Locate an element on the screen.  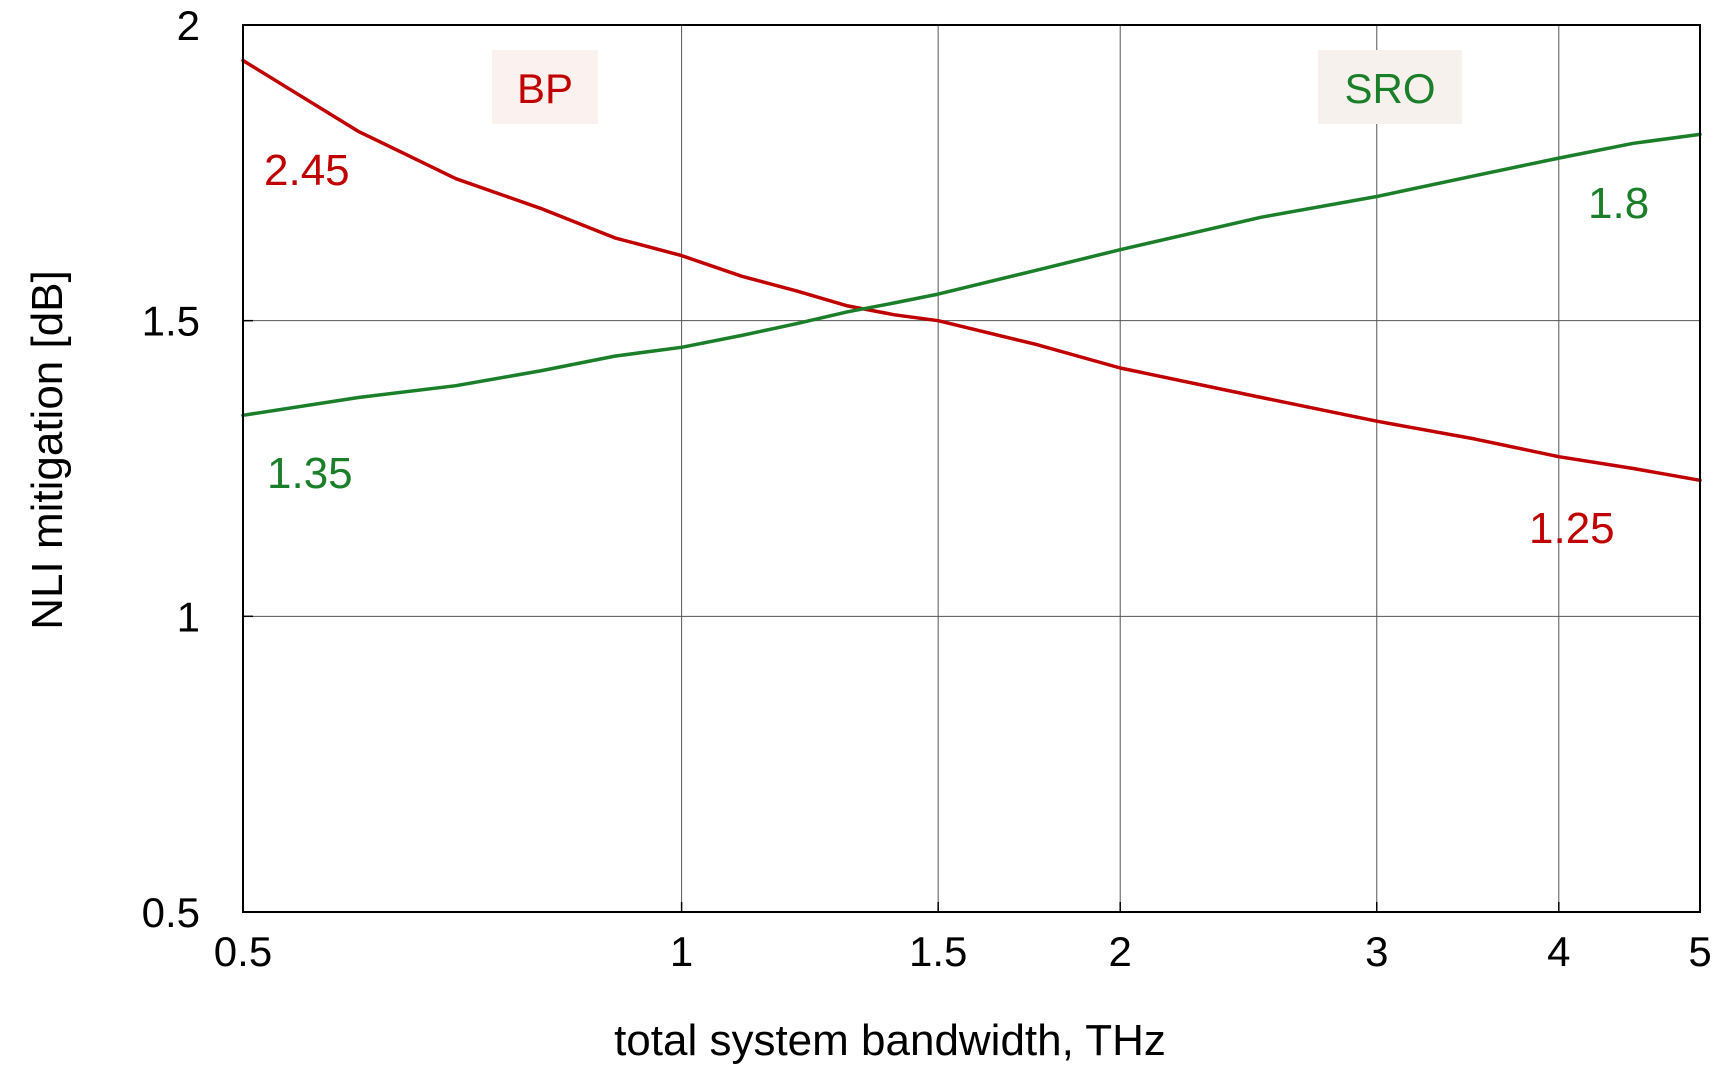
x-tick-label: 1 is located at coordinates (681, 951).